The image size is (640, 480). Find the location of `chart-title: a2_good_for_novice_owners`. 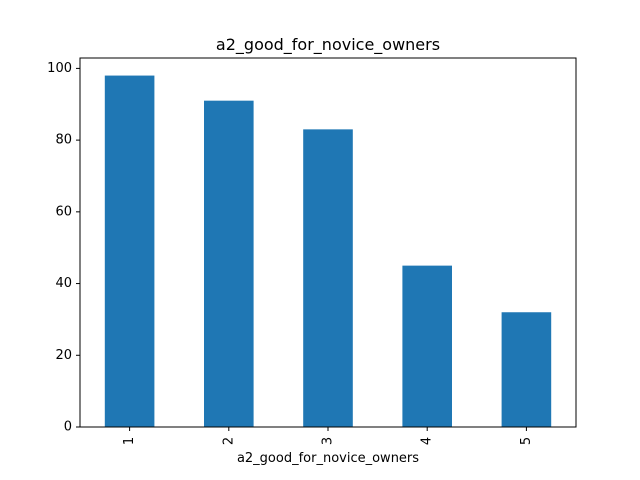

chart-title: a2_good_for_novice_owners is located at coordinates (328, 45).